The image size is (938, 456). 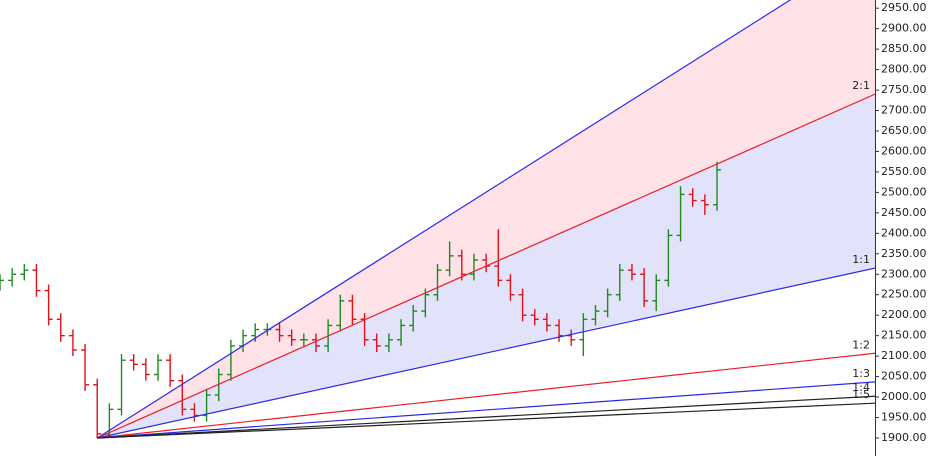 What do you see at coordinates (861, 373) in the screenshot?
I see `fan-label: 1:3` at bounding box center [861, 373].